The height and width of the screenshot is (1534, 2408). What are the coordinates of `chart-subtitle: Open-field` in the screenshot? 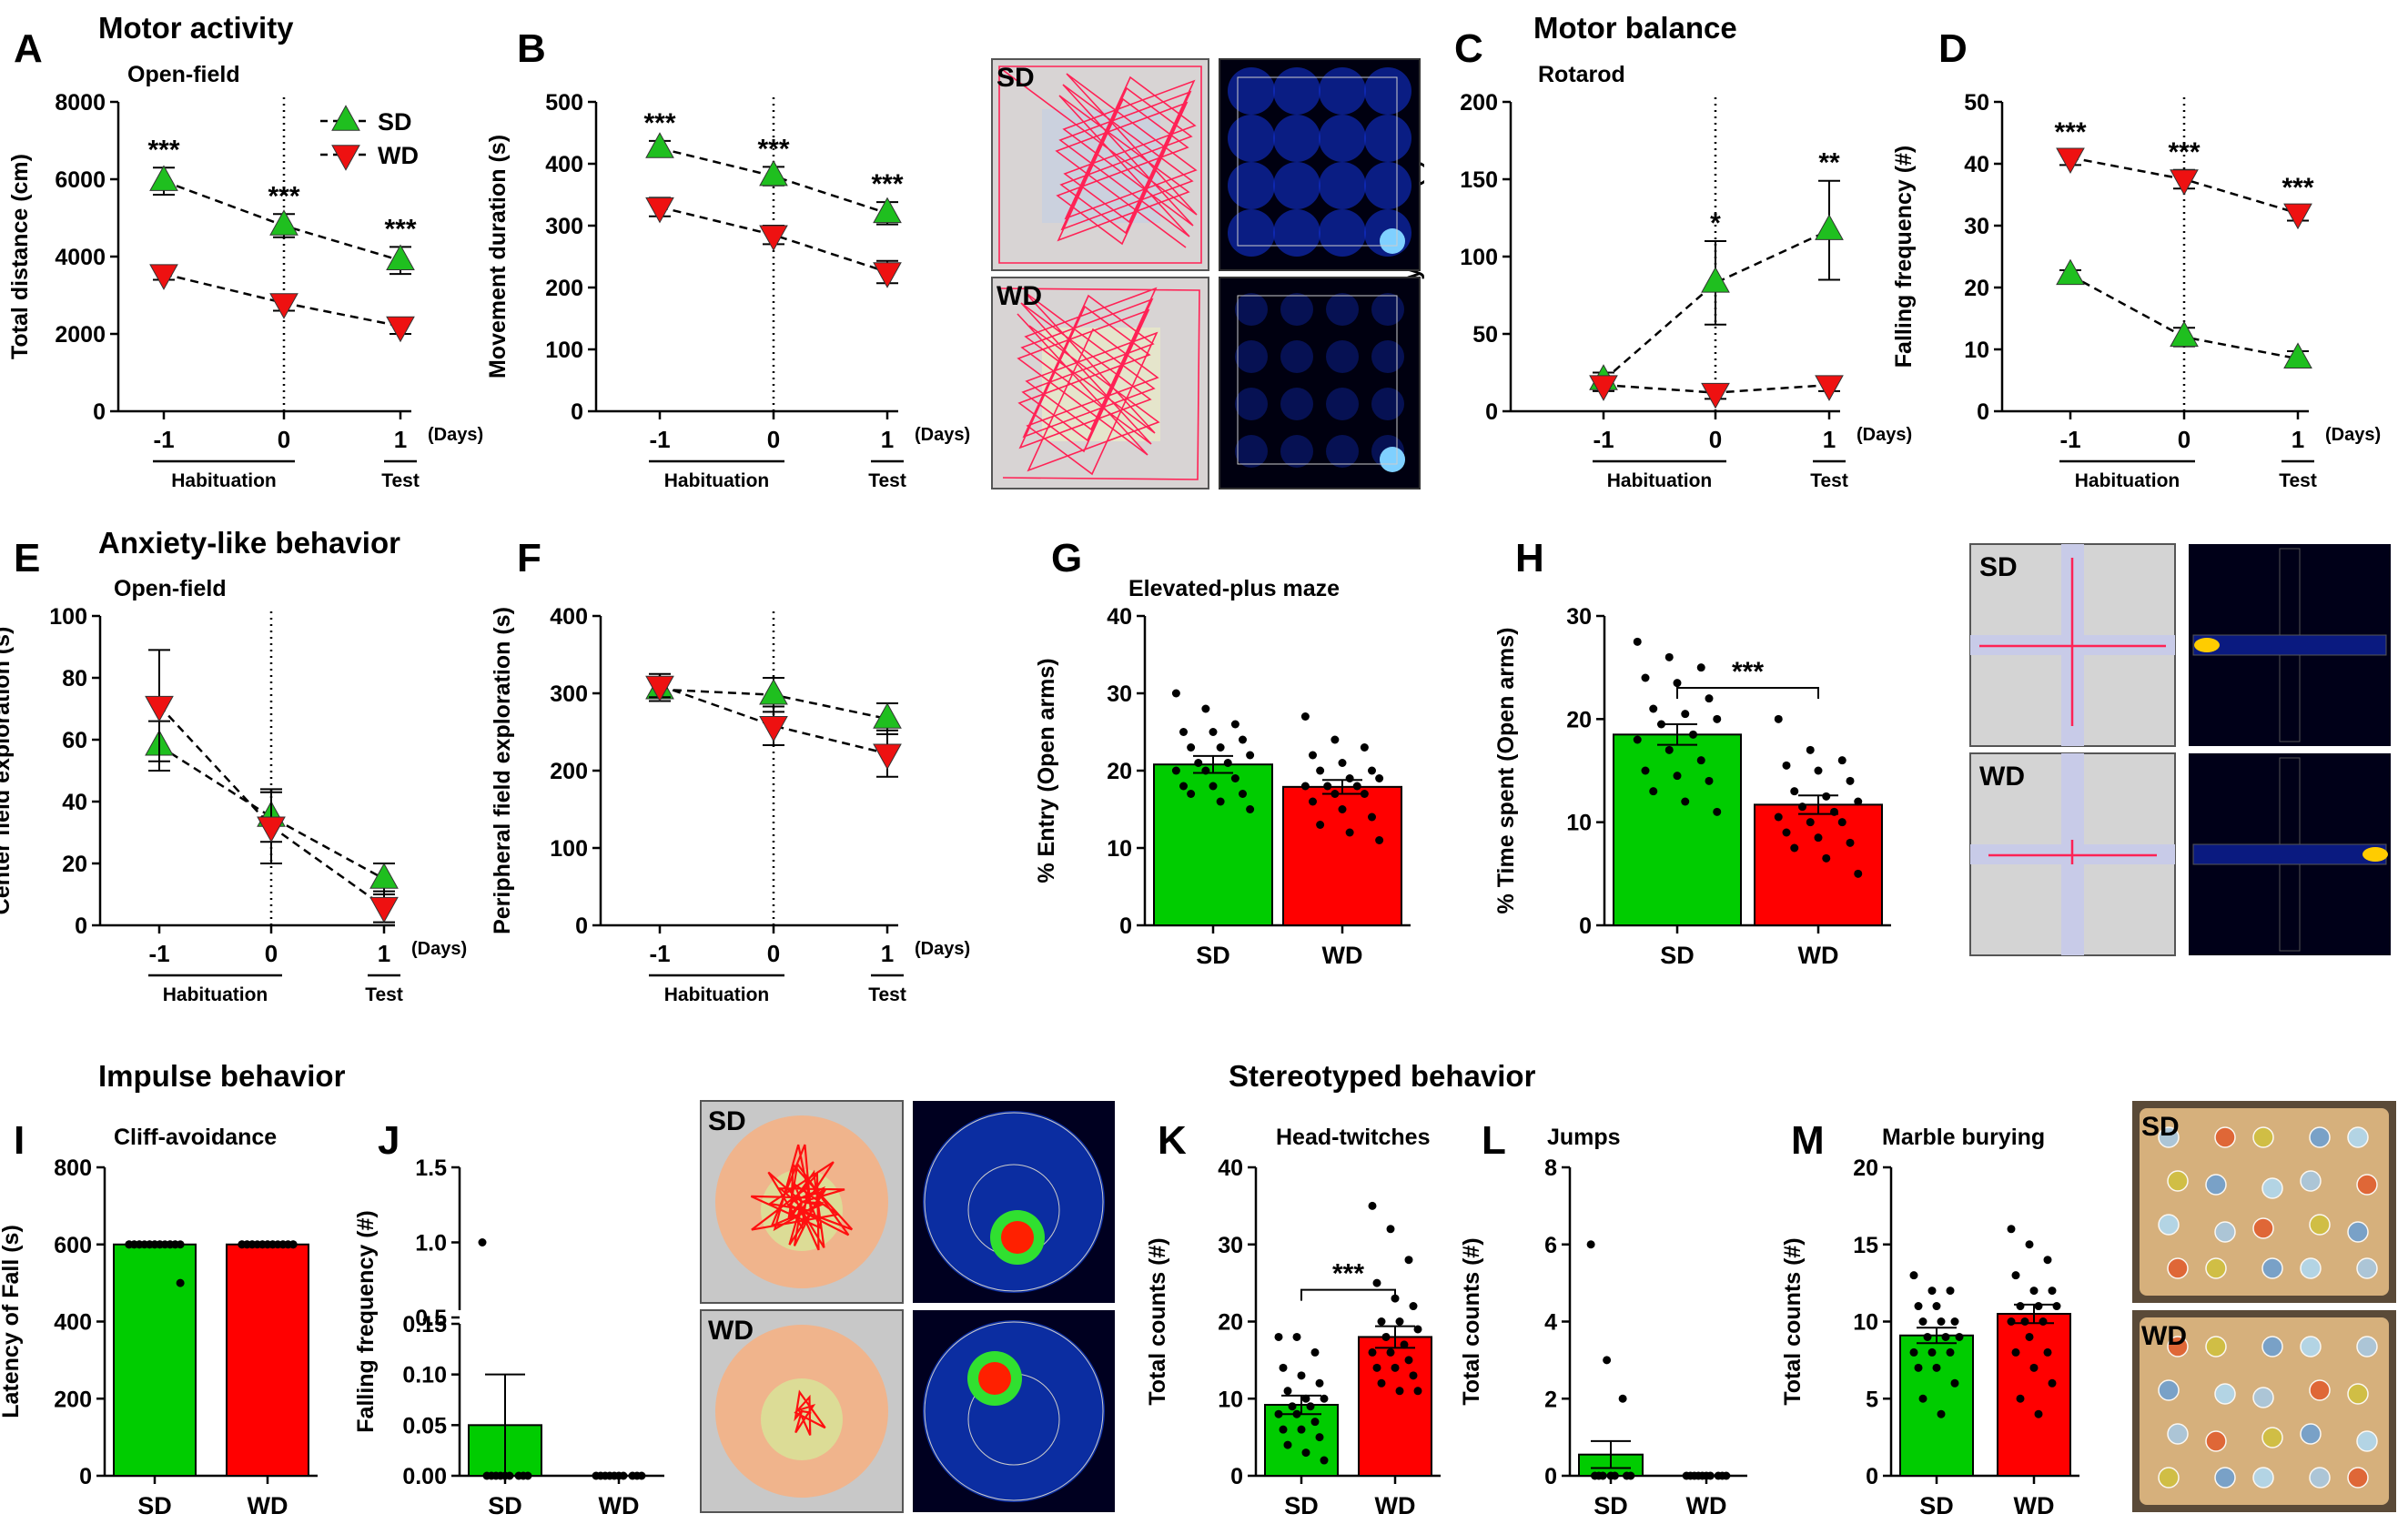 It's located at (183, 74).